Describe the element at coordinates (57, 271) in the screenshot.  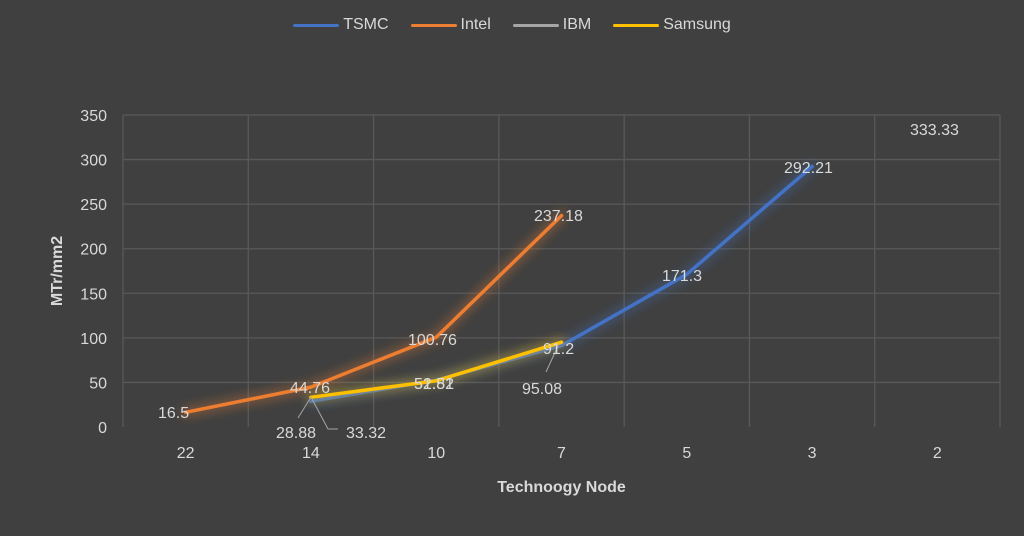
I see `y-axis-title: MTr/mm2` at that location.